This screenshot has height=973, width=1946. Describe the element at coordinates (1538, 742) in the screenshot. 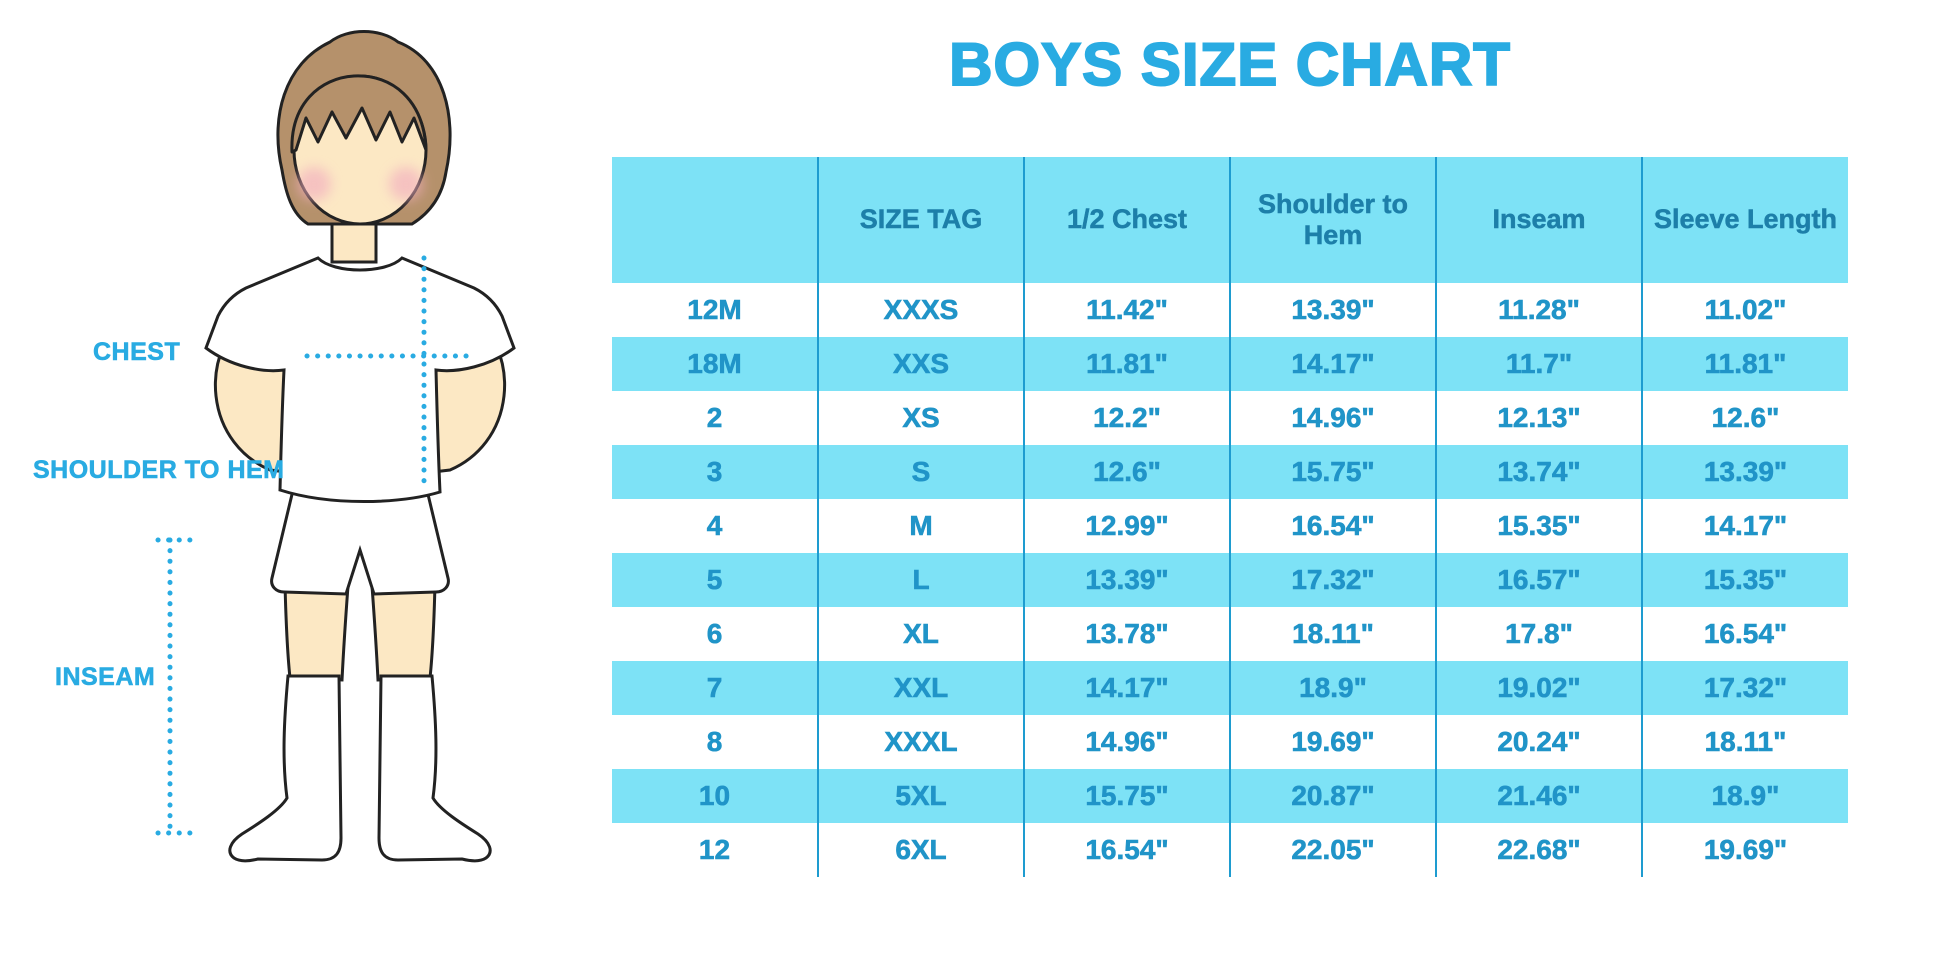

I see `table-cell: 20.24"` at that location.